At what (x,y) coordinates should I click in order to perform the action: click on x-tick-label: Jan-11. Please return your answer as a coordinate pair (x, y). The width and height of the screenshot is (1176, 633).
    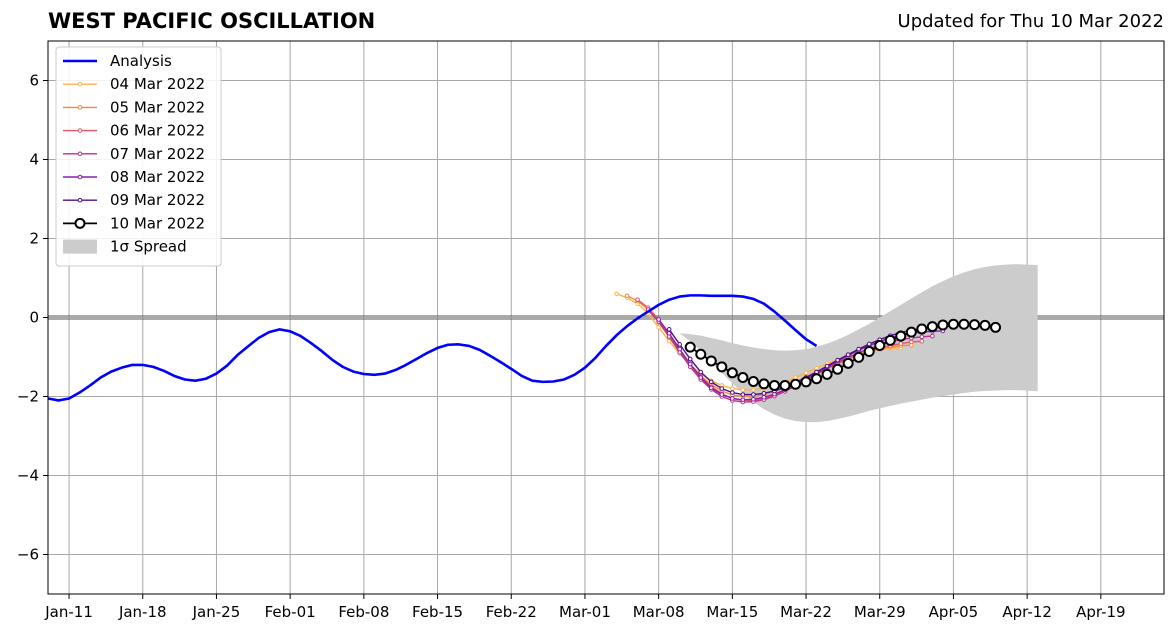
    Looking at the image, I should click on (68, 612).